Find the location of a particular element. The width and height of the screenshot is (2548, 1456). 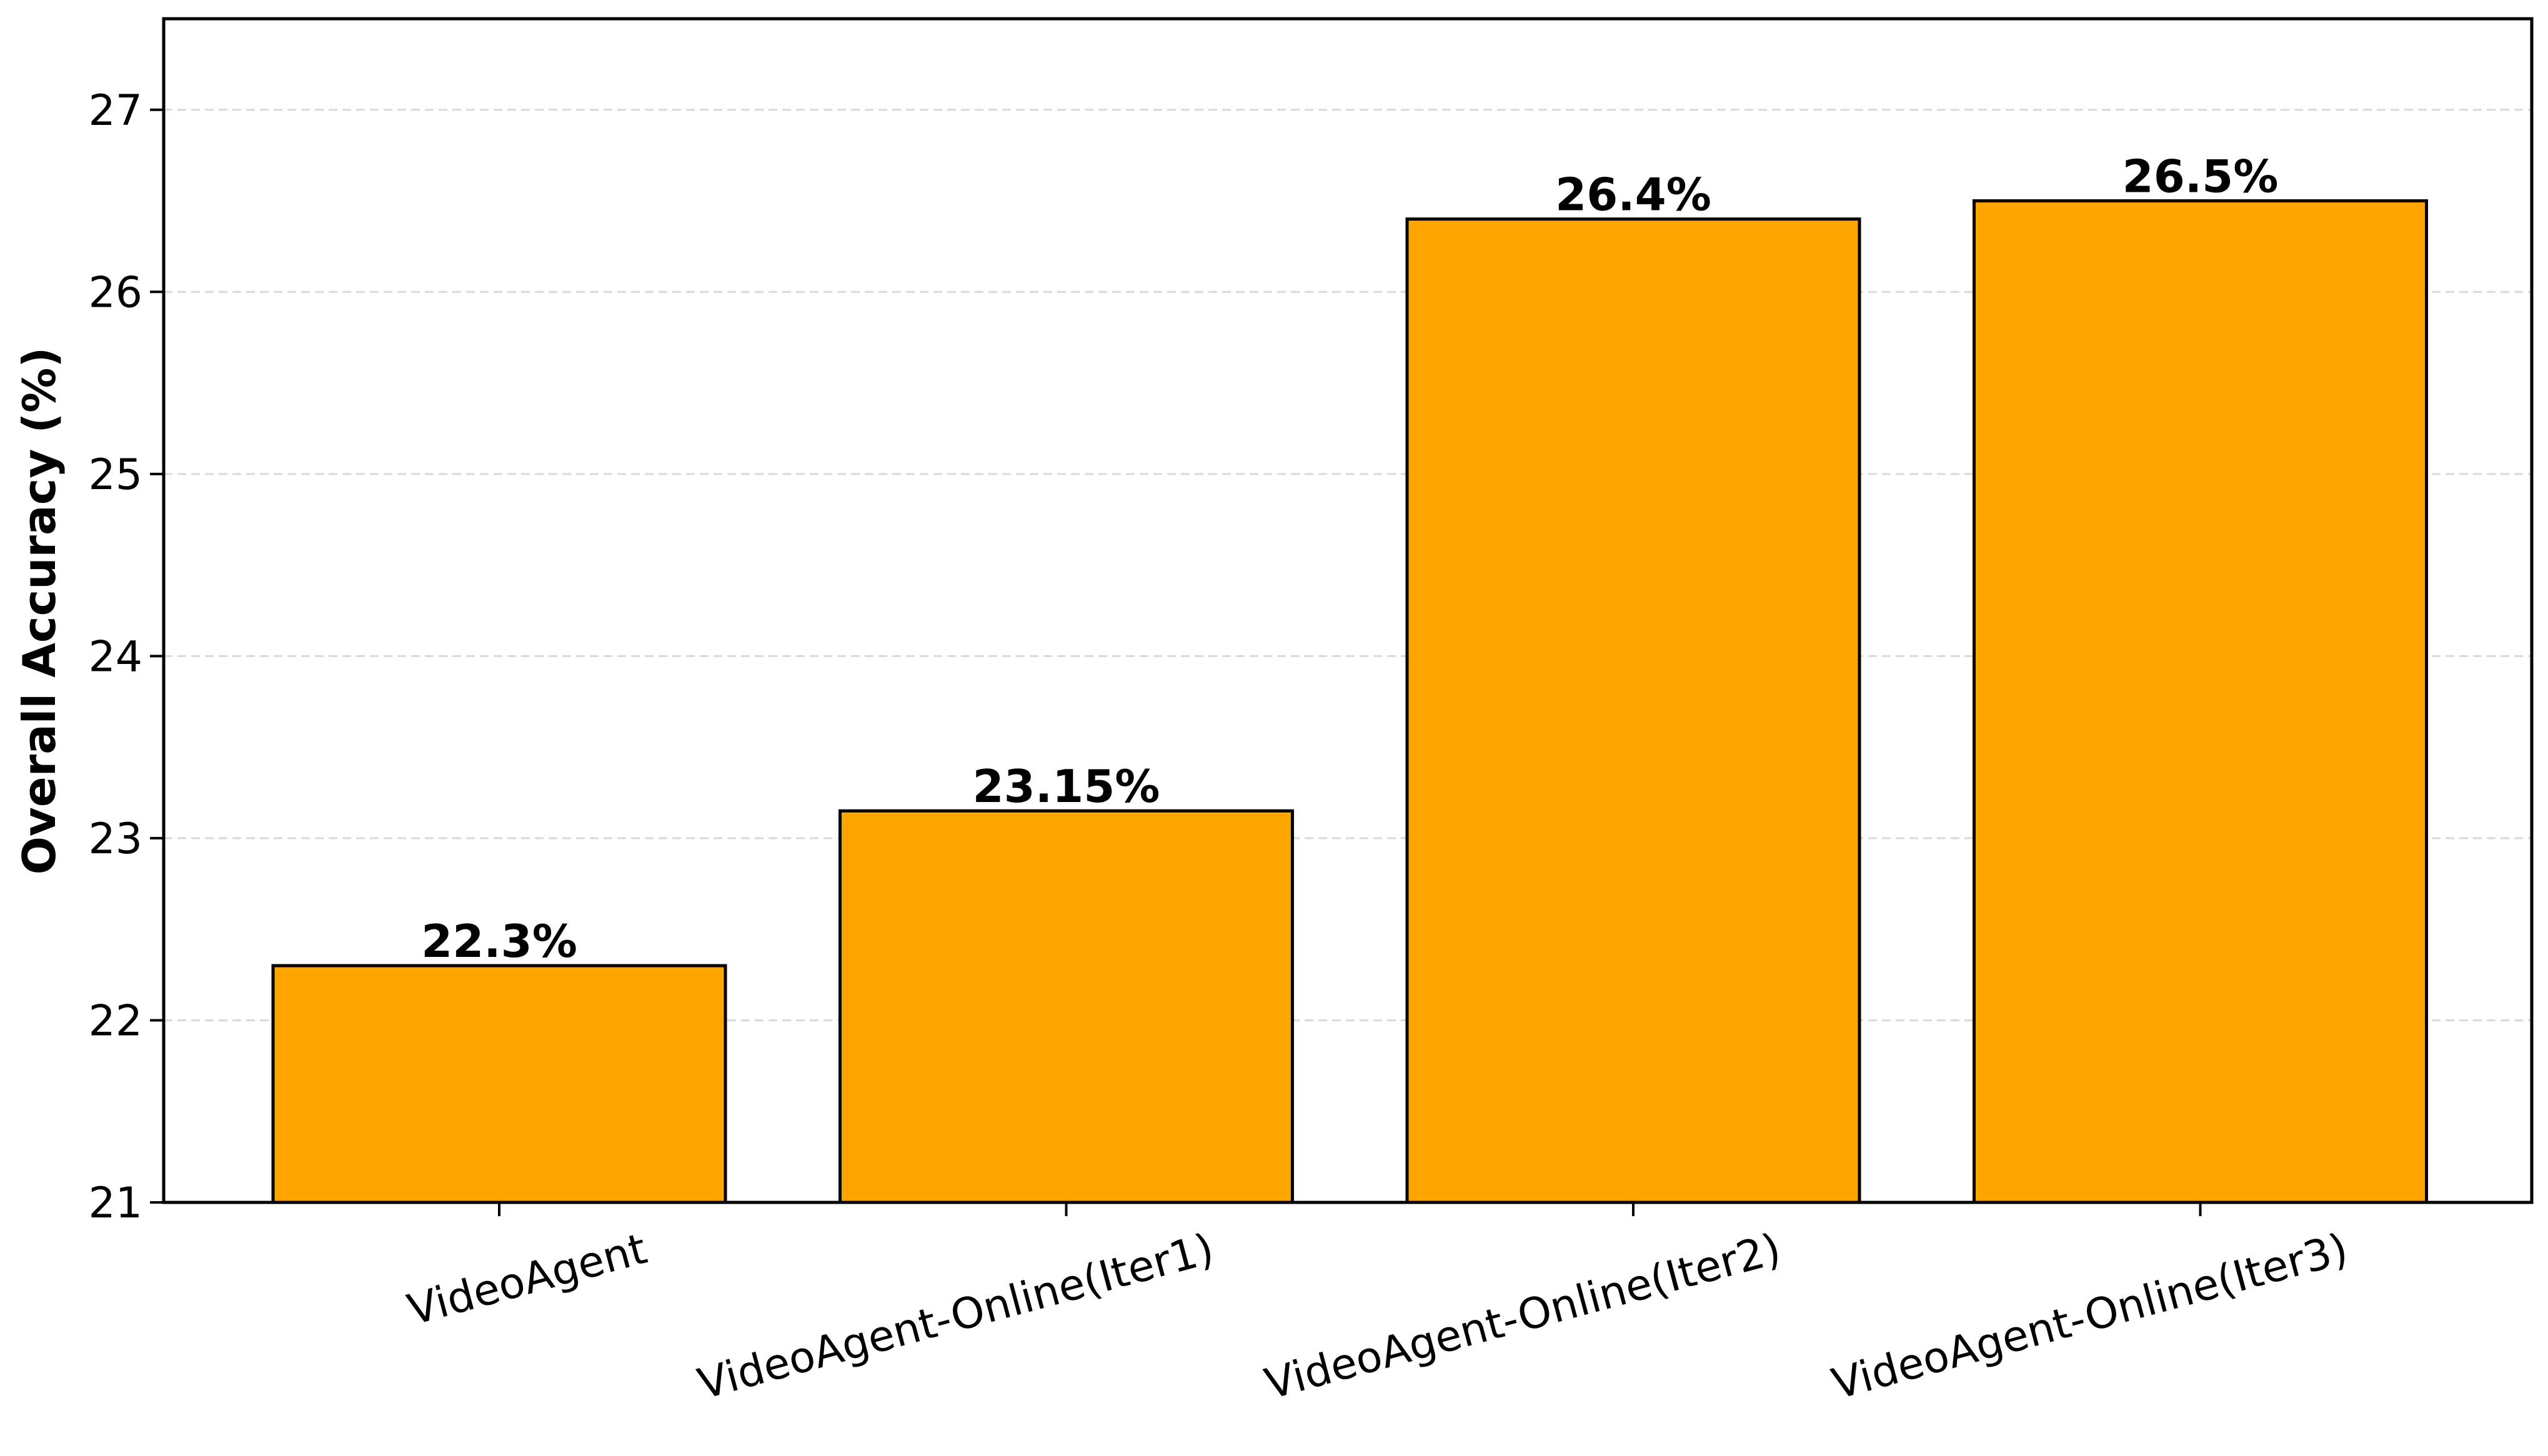

data-label: 26.4% is located at coordinates (1633, 195).